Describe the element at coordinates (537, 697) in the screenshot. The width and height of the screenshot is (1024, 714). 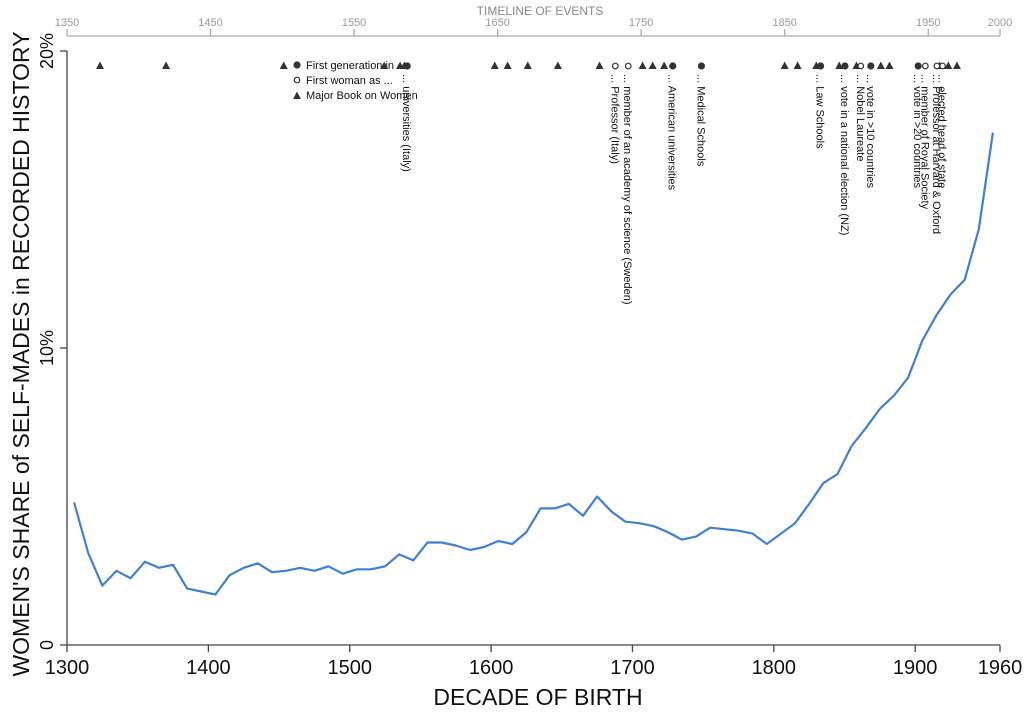
I see `x-axis-label: DECADE OF BIRTH` at that location.